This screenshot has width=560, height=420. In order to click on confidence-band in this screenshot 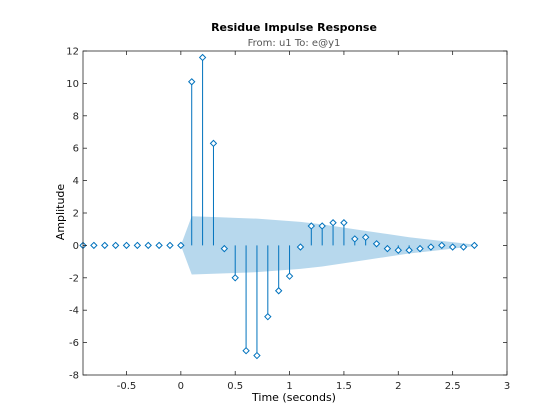, I will do `click(327, 245)`.